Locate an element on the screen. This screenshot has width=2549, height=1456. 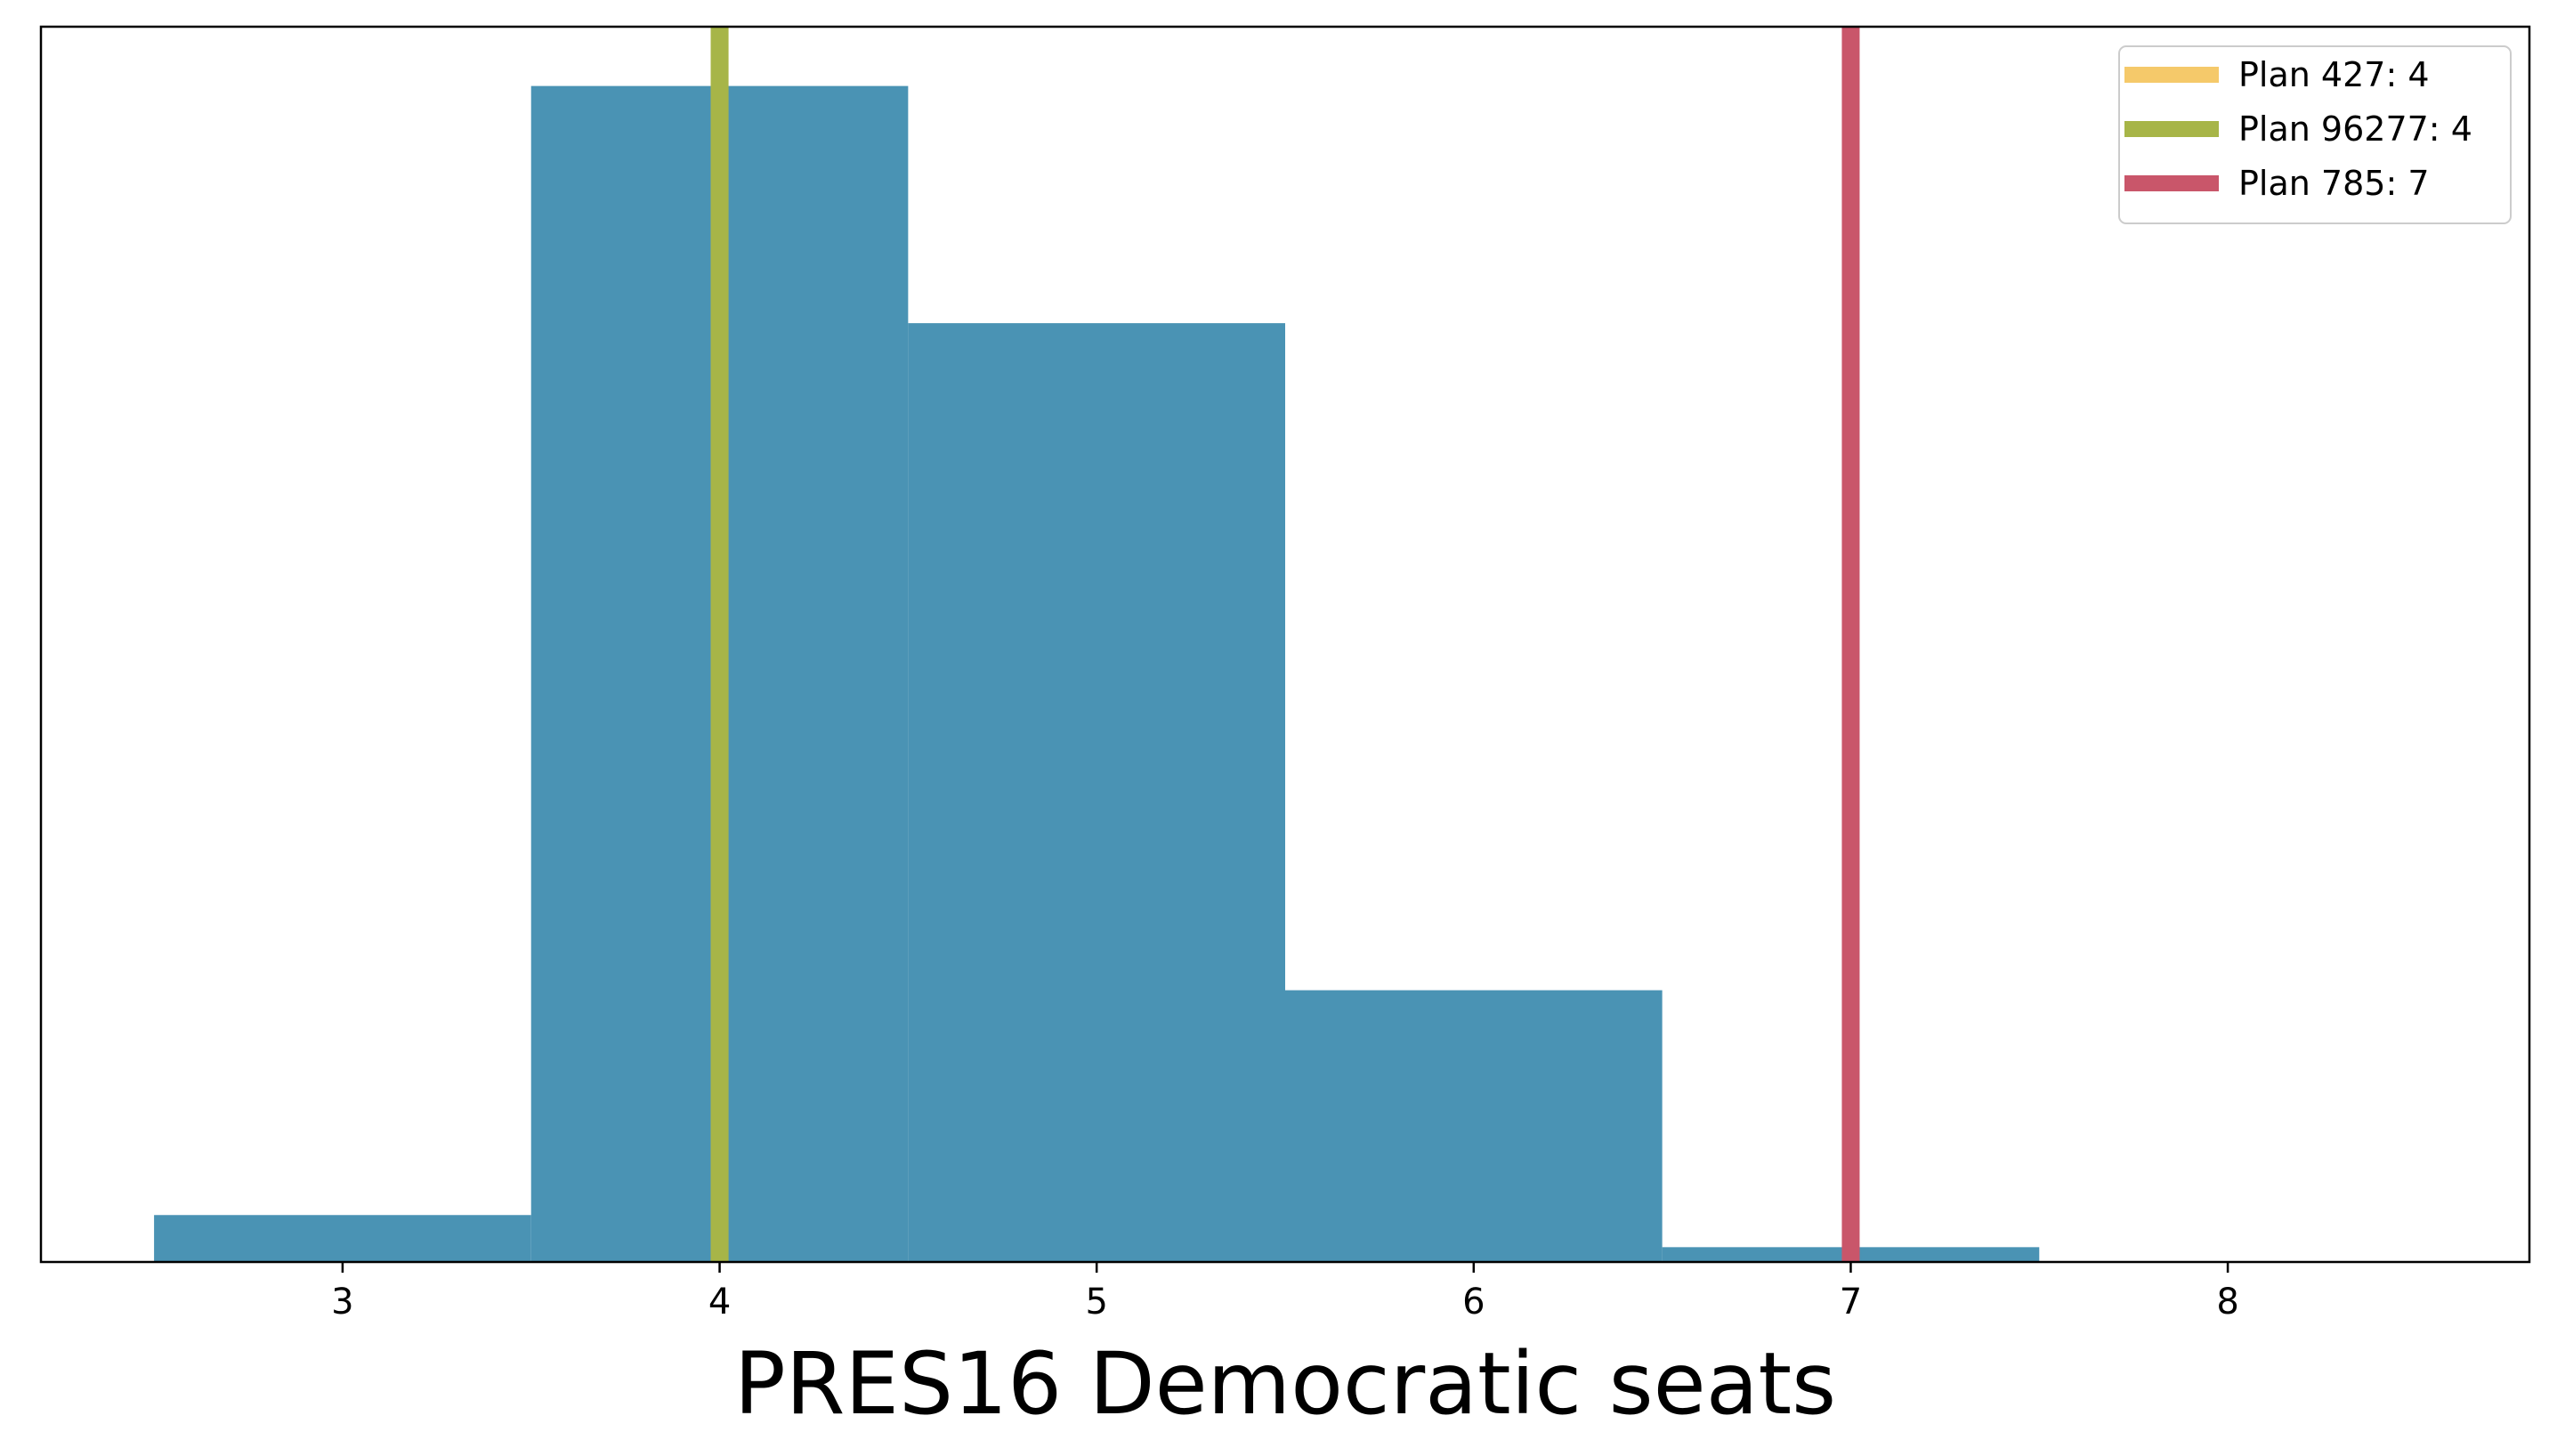
legend-entry-label: Plan 96277: 4 is located at coordinates (2355, 129).